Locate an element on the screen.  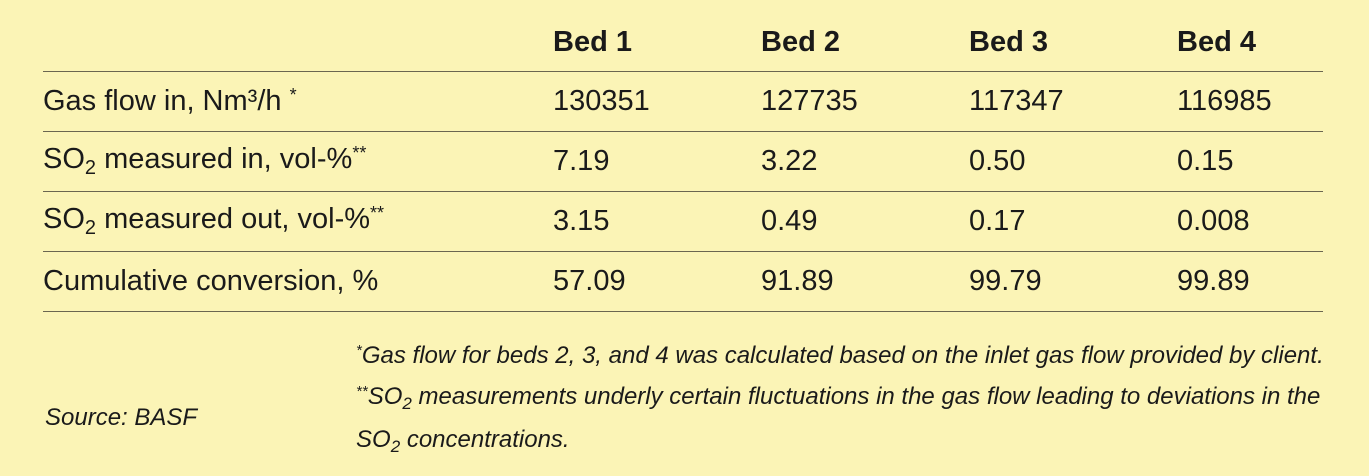
table-cell: 127735 is located at coordinates (865, 101).